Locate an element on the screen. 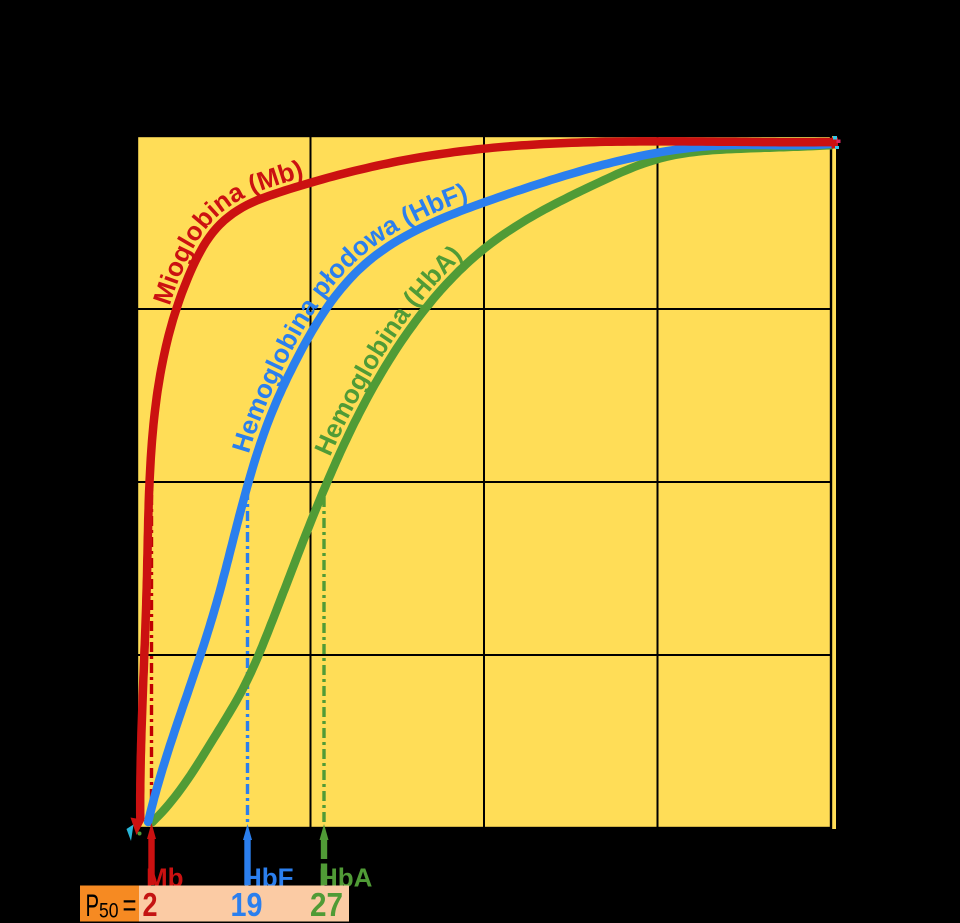 This screenshot has height=923, width=960. svg-text: 2 is located at coordinates (150, 904).